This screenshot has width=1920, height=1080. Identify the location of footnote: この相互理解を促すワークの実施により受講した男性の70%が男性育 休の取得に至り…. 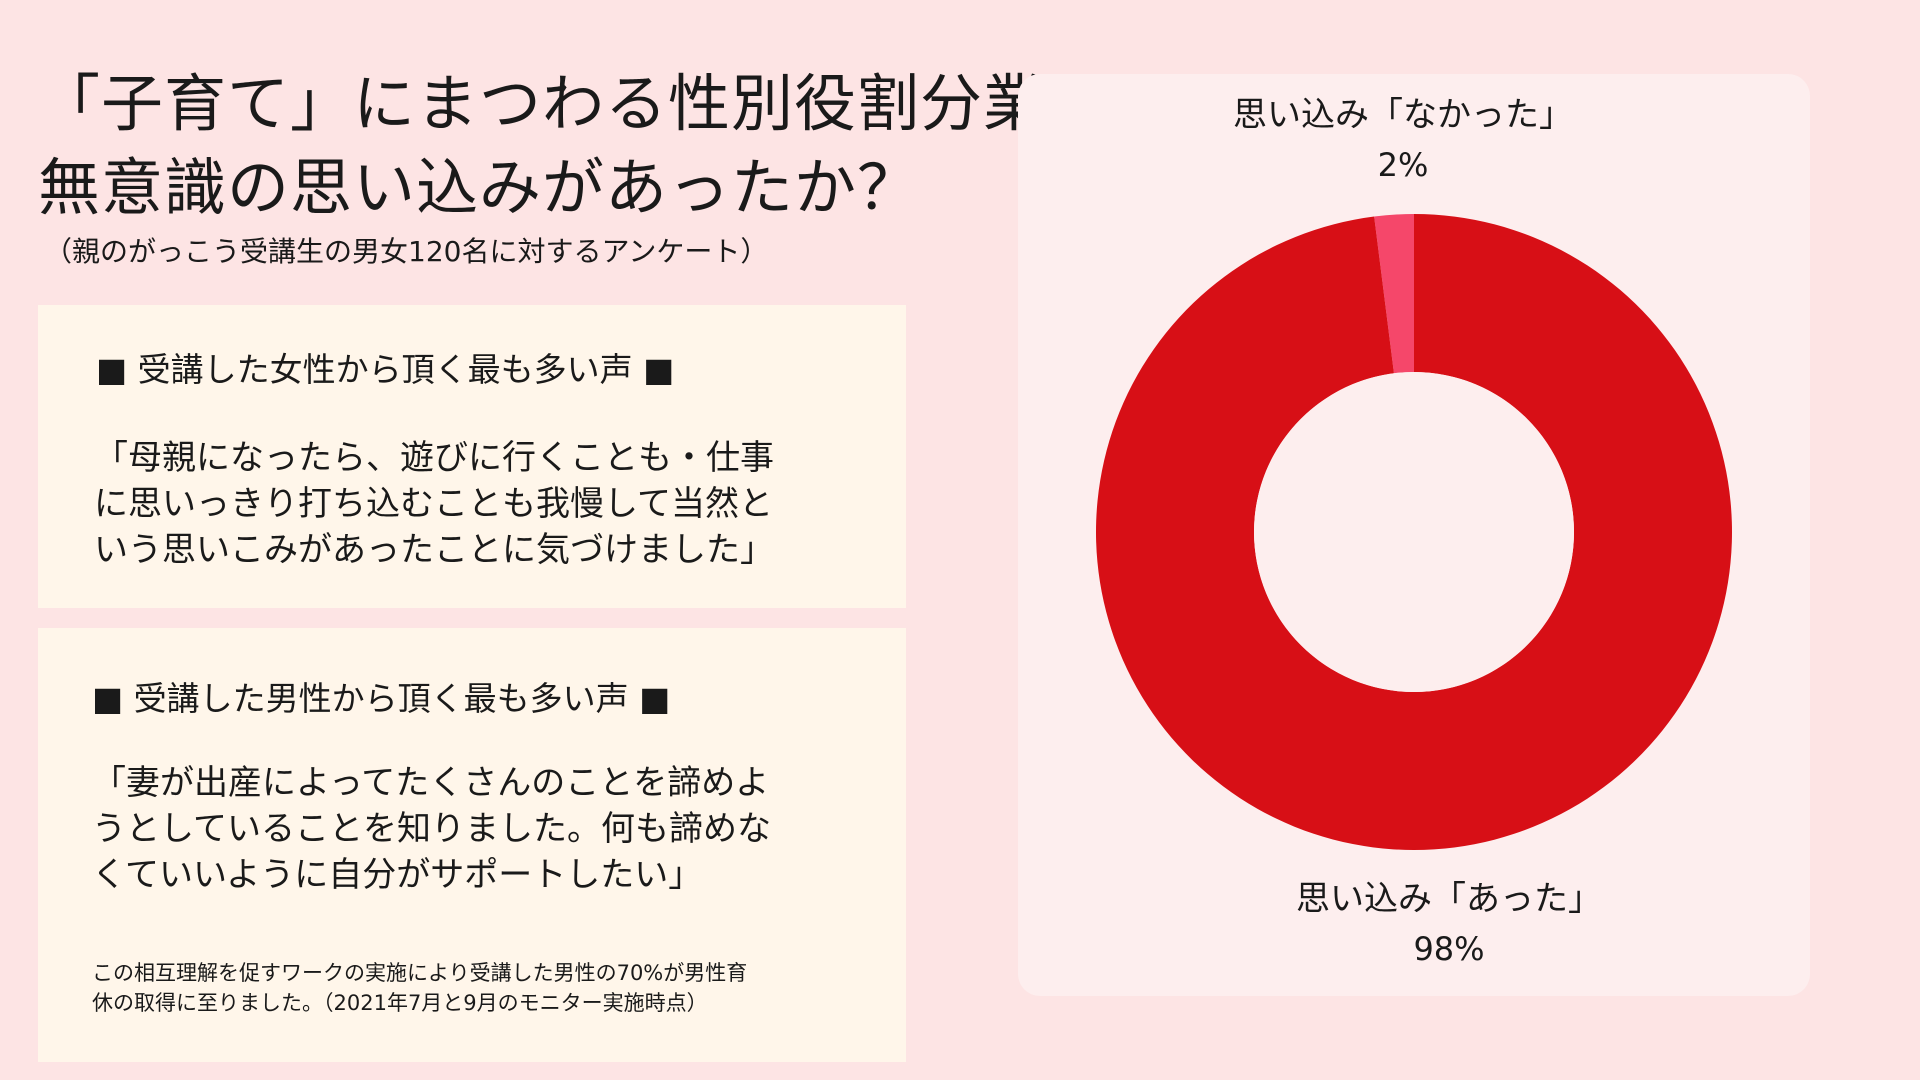
(419, 988).